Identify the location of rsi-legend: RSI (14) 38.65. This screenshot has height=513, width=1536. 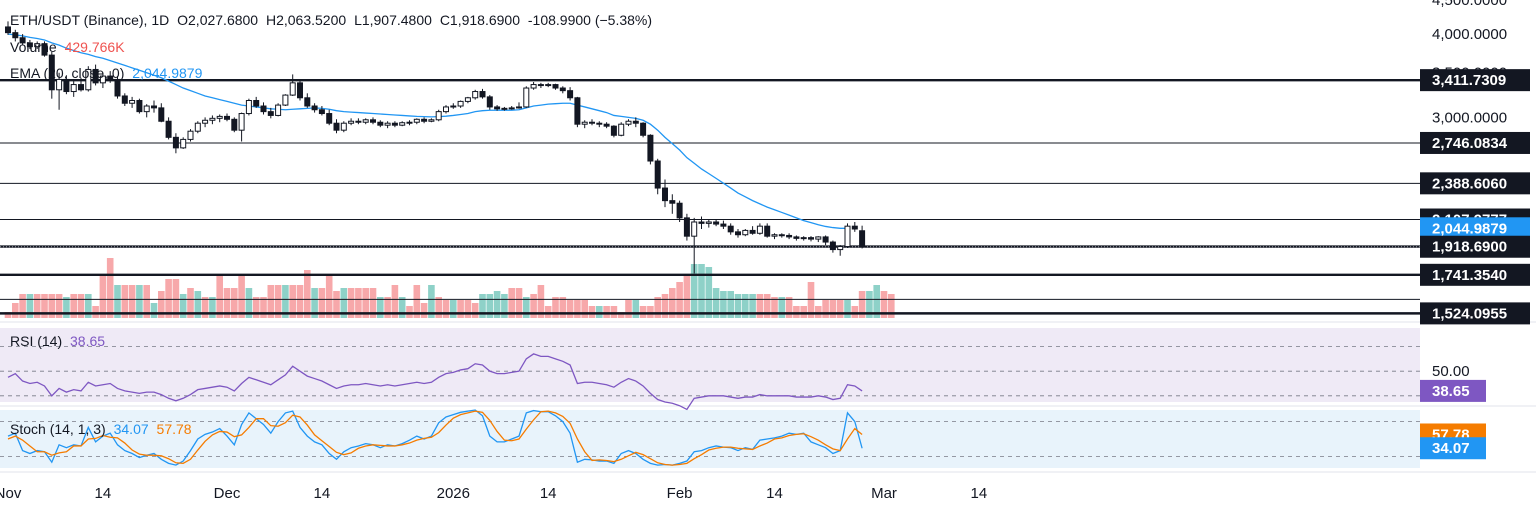
(59, 341).